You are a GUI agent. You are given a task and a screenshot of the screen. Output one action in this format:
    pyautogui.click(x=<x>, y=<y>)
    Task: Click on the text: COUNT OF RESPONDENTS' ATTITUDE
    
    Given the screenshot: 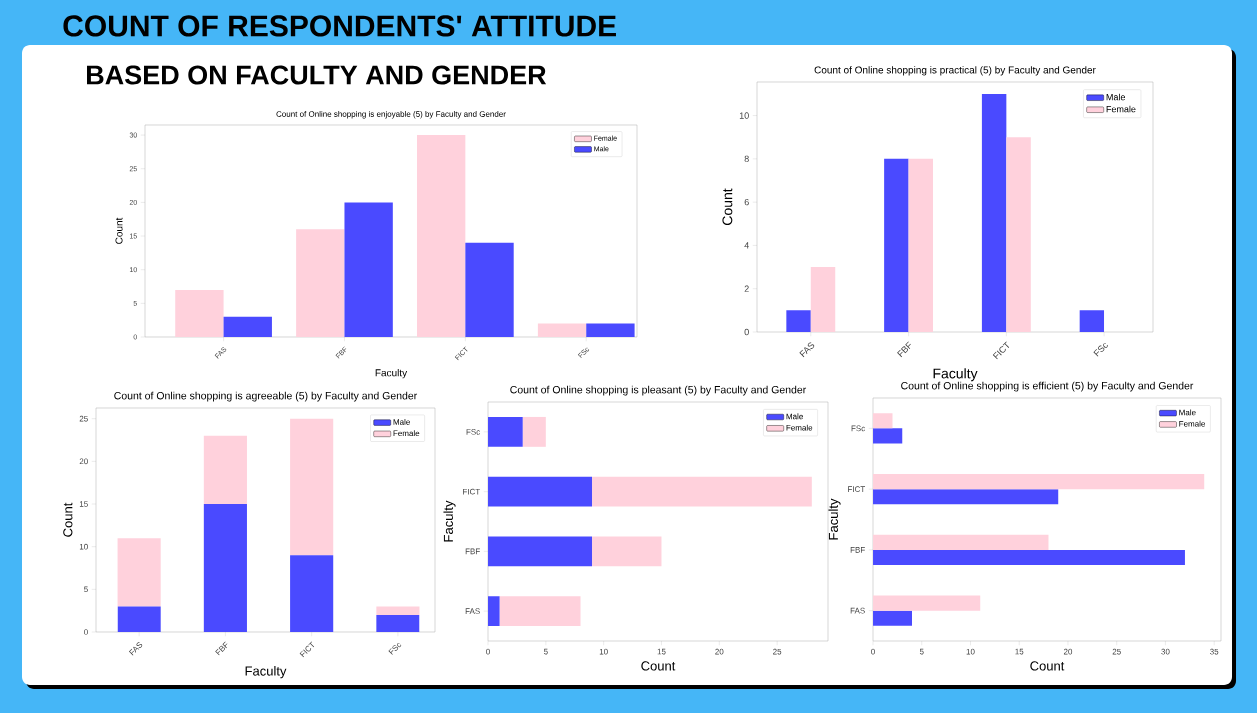 What is the action you would take?
    pyautogui.click(x=339, y=26)
    